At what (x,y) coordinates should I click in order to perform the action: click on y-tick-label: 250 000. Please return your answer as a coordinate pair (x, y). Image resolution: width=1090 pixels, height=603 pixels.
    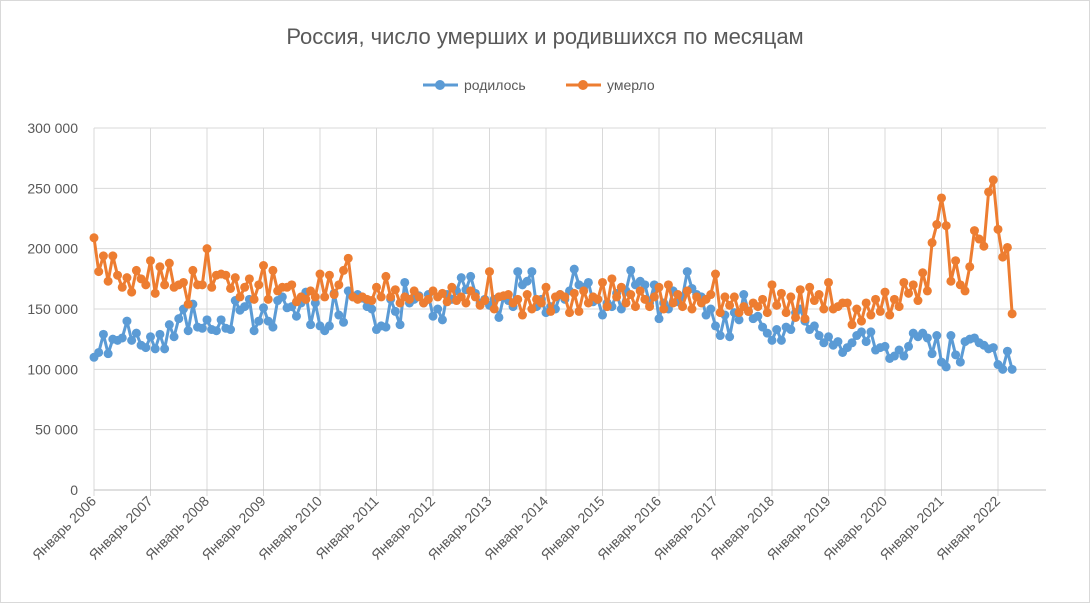
    Looking at the image, I should click on (52, 188).